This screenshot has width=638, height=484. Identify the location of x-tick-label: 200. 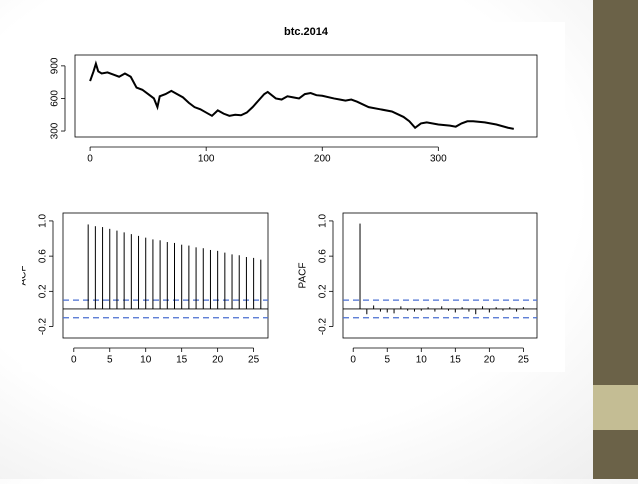
(322, 159).